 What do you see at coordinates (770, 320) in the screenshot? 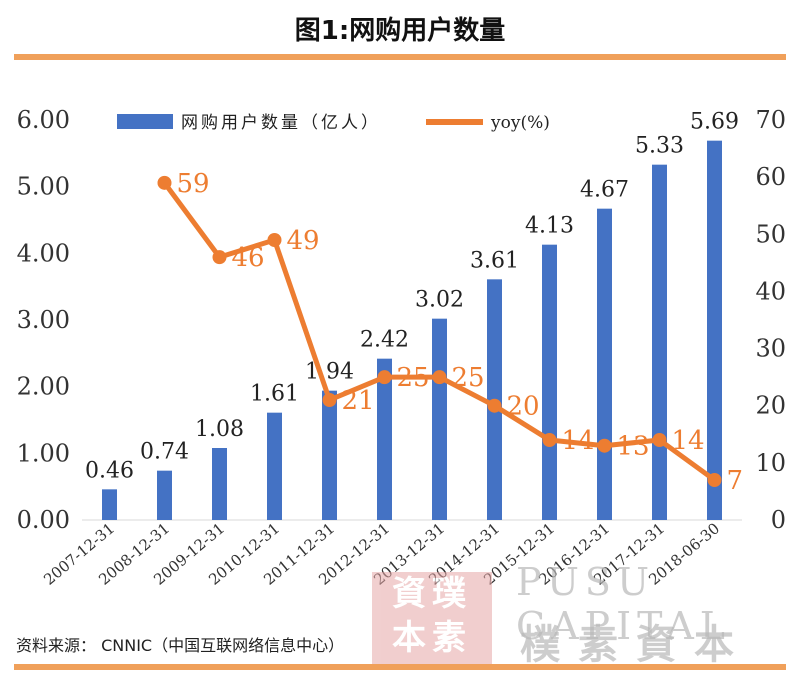
I see `right-axis: 0 10 20 30 40 50 60 70` at bounding box center [770, 320].